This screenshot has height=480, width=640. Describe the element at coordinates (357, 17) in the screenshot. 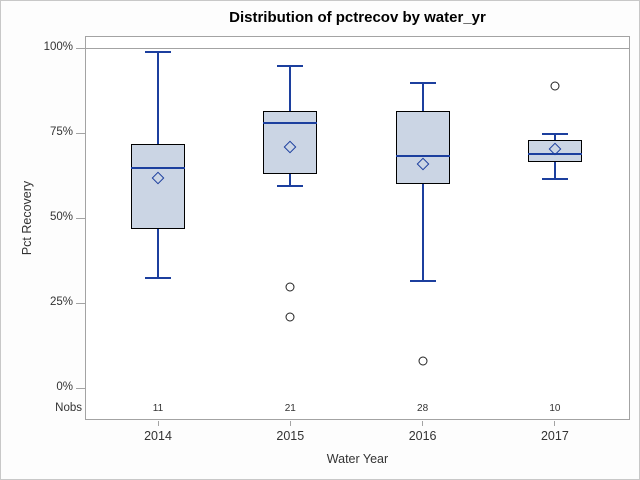

I see `chart-title: Distribution of pctrecov by water_yr` at that location.